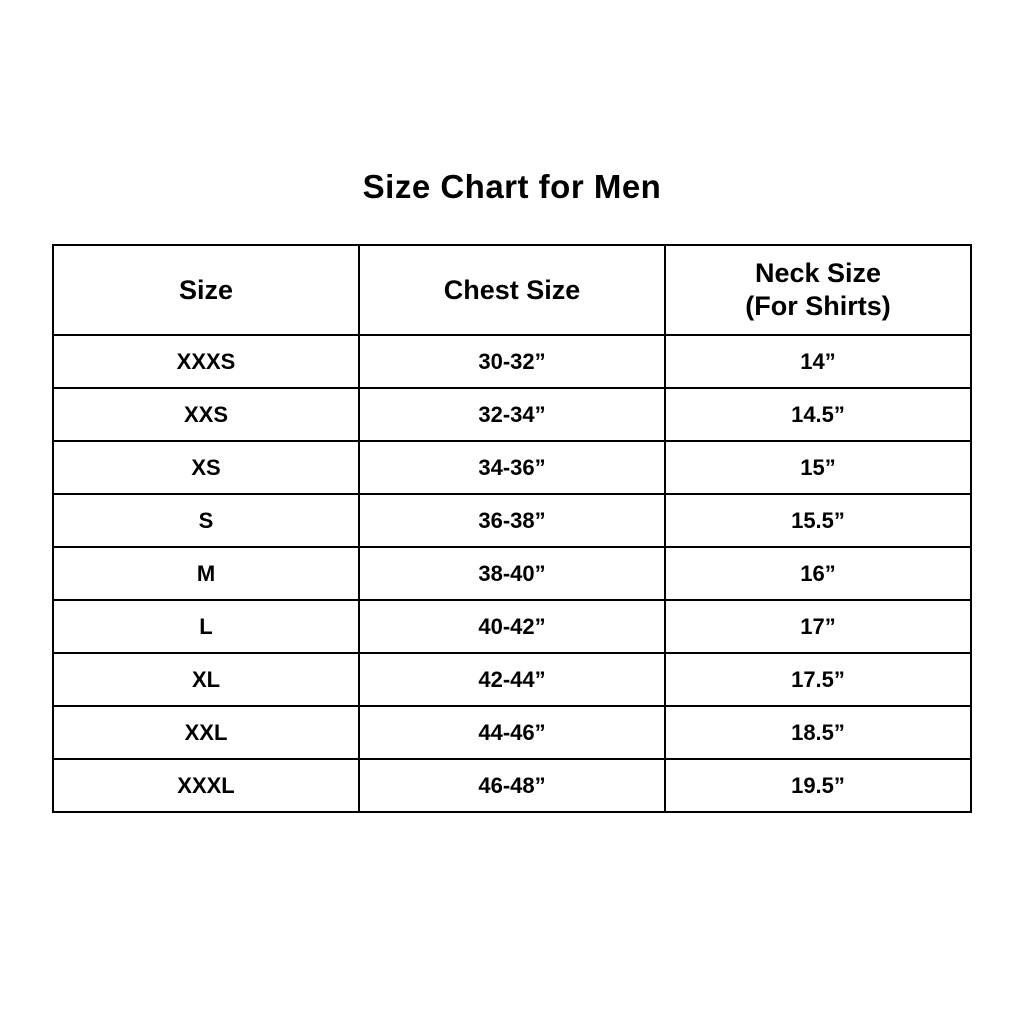  Describe the element at coordinates (818, 361) in the screenshot. I see `cell-neck: 14”` at that location.